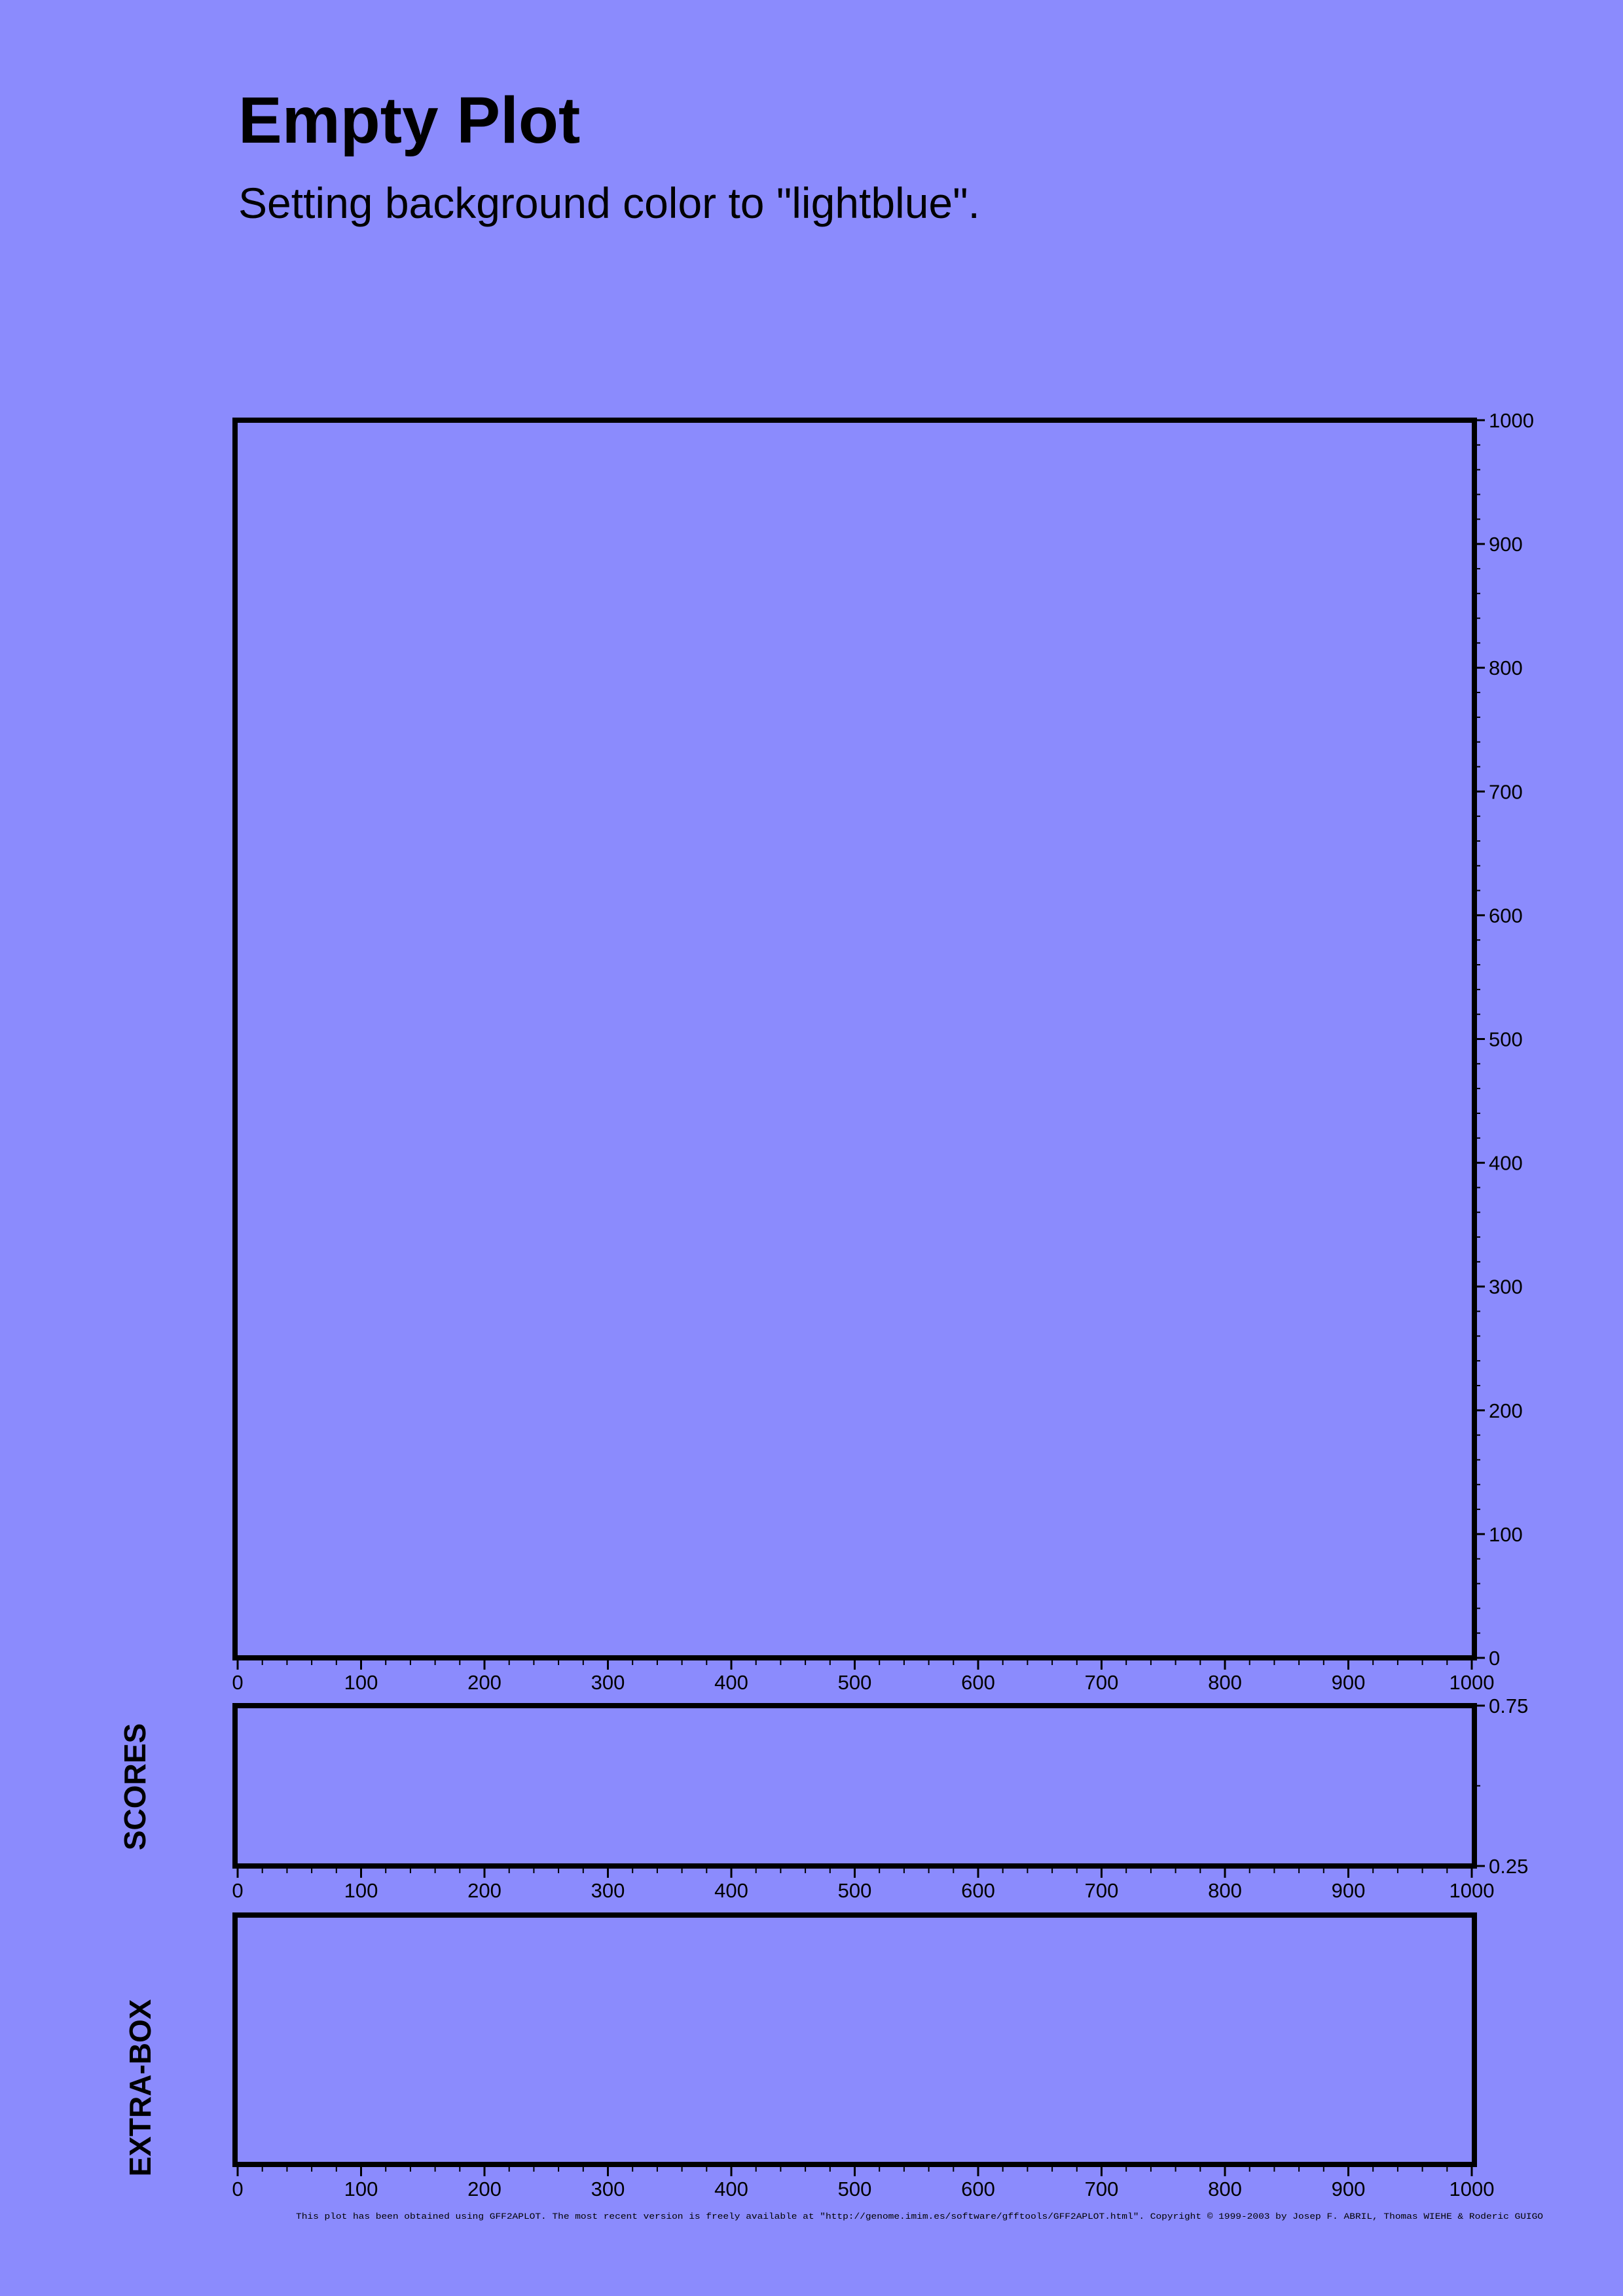  Describe the element at coordinates (609, 203) in the screenshot. I see `page-subtitle: Setting background color to "lightblue".` at that location.